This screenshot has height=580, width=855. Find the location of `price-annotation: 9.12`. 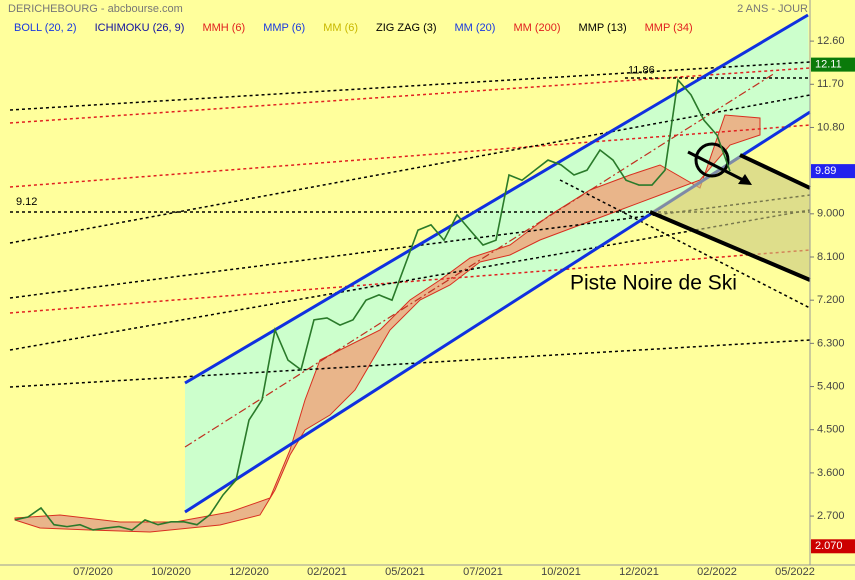

price-annotation: 9.12 is located at coordinates (26, 202).